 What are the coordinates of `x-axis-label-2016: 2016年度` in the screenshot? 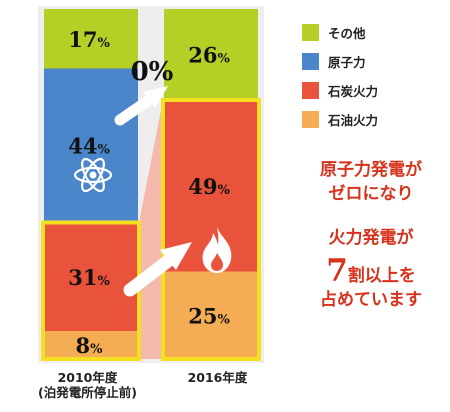 It's located at (217, 377).